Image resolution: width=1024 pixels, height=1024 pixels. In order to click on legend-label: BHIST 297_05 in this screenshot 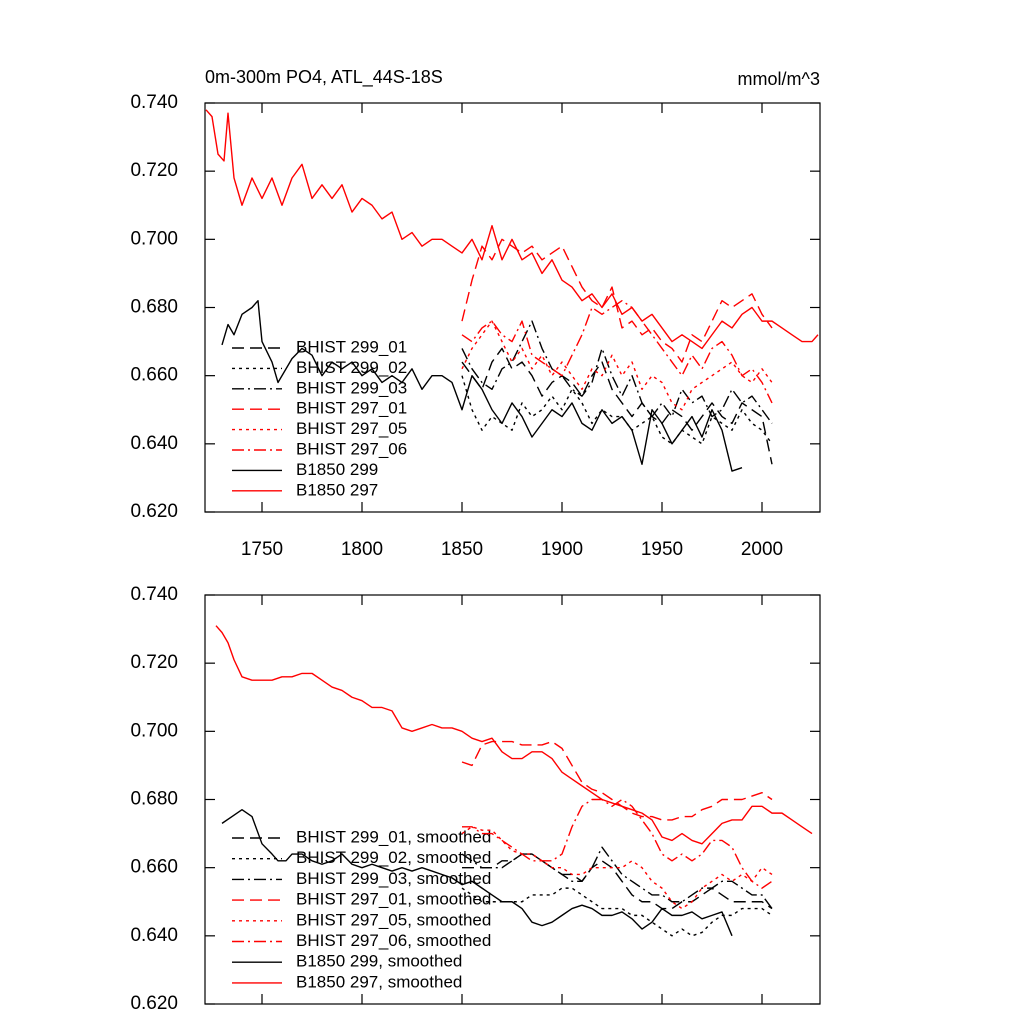, I will do `click(351, 428)`.